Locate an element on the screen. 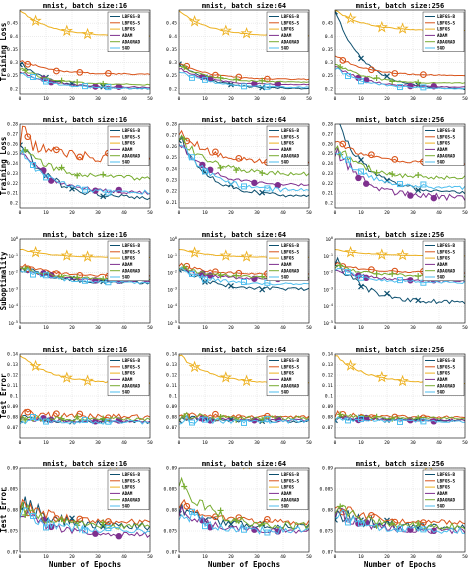 This screenshot has width=474, height=581. y-tick-label: 0.26 is located at coordinates (171, 147).